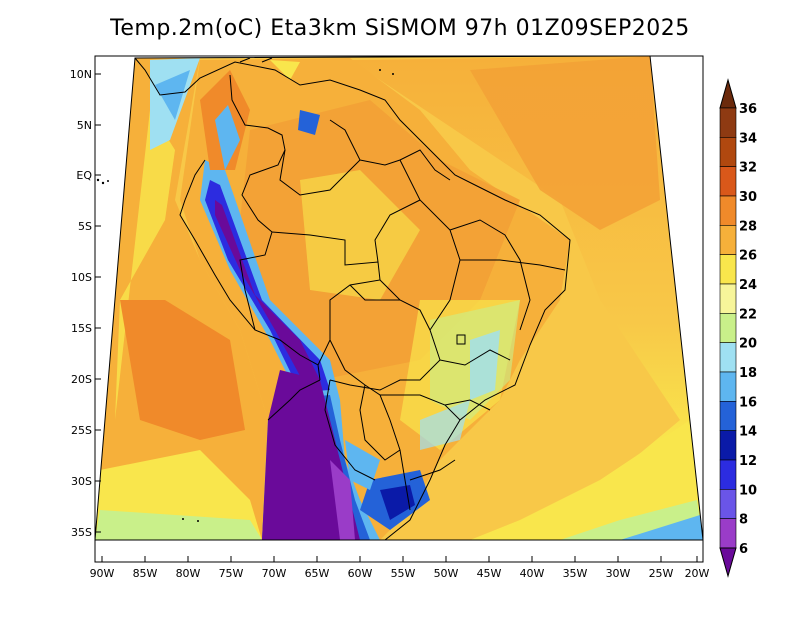 The width and height of the screenshot is (800, 618). What do you see at coordinates (748, 285) in the screenshot?
I see `colorbar-label: 24` at bounding box center [748, 285].